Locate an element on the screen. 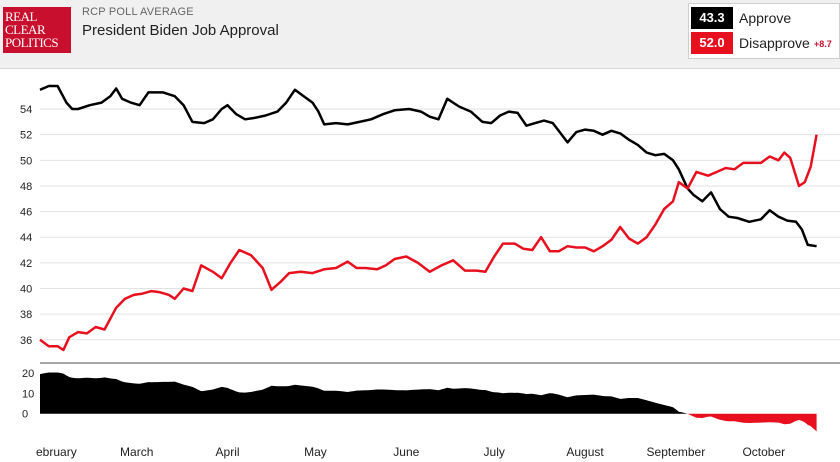 Image resolution: width=840 pixels, height=462 pixels. x-tick-label: June is located at coordinates (406, 452).